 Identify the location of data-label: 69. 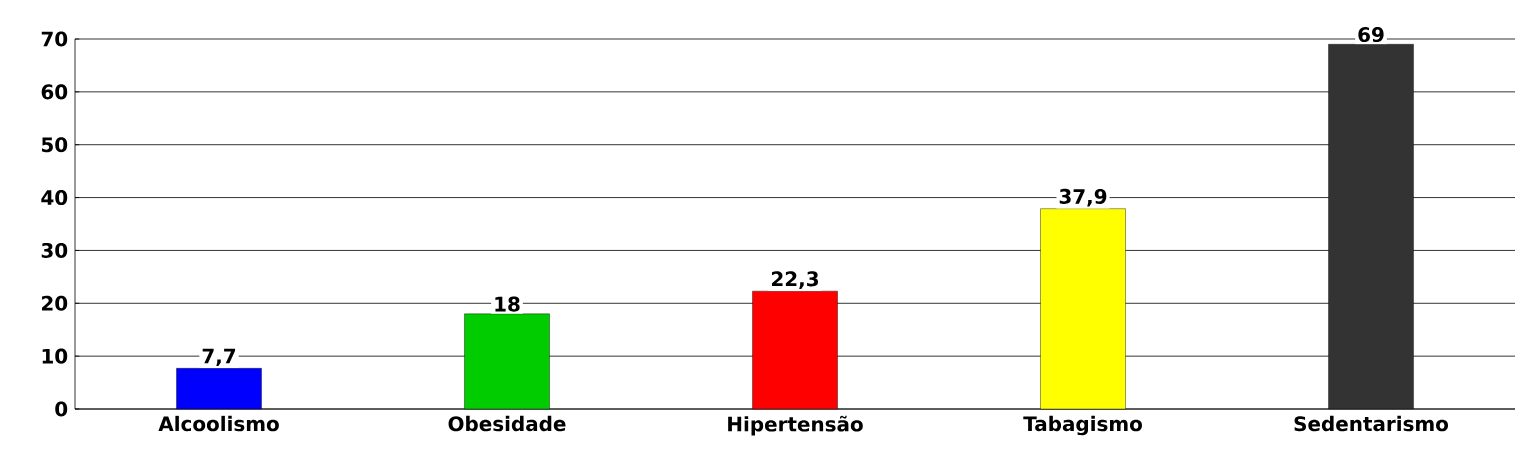
(1371, 35).